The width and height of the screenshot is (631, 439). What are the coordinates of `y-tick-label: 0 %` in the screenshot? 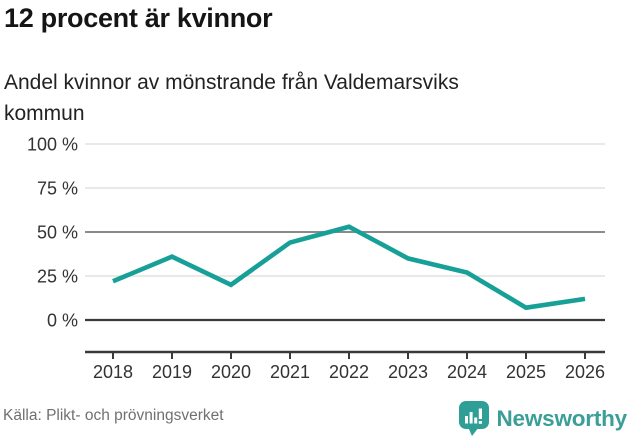 It's located at (62, 321).